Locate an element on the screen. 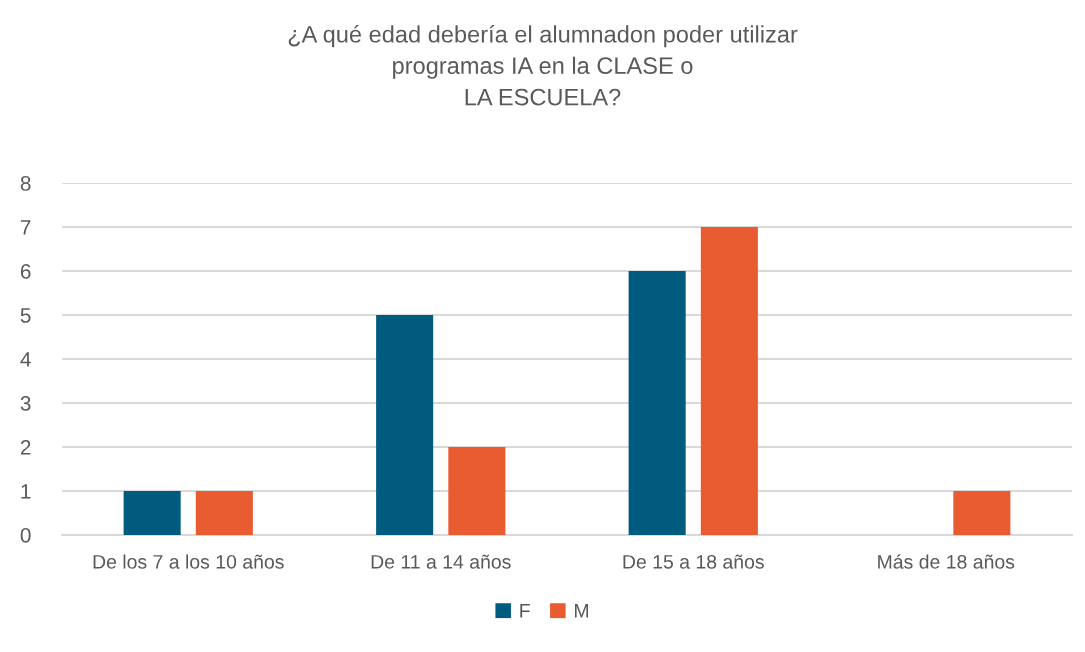 The width and height of the screenshot is (1085, 652). y-tick-label: 0 is located at coordinates (25, 535).